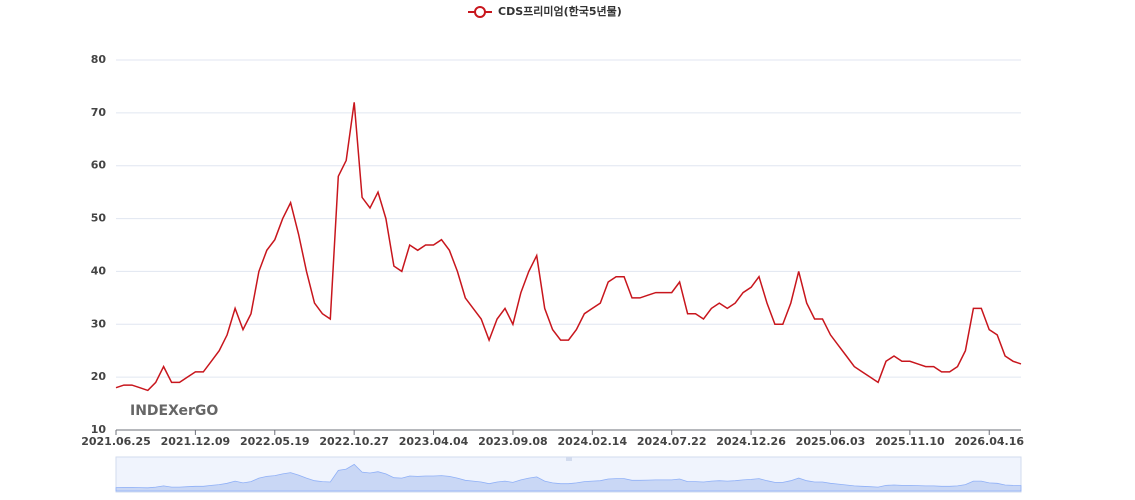 The width and height of the screenshot is (1135, 500). I want to click on zoom-preview, so click(568, 477).